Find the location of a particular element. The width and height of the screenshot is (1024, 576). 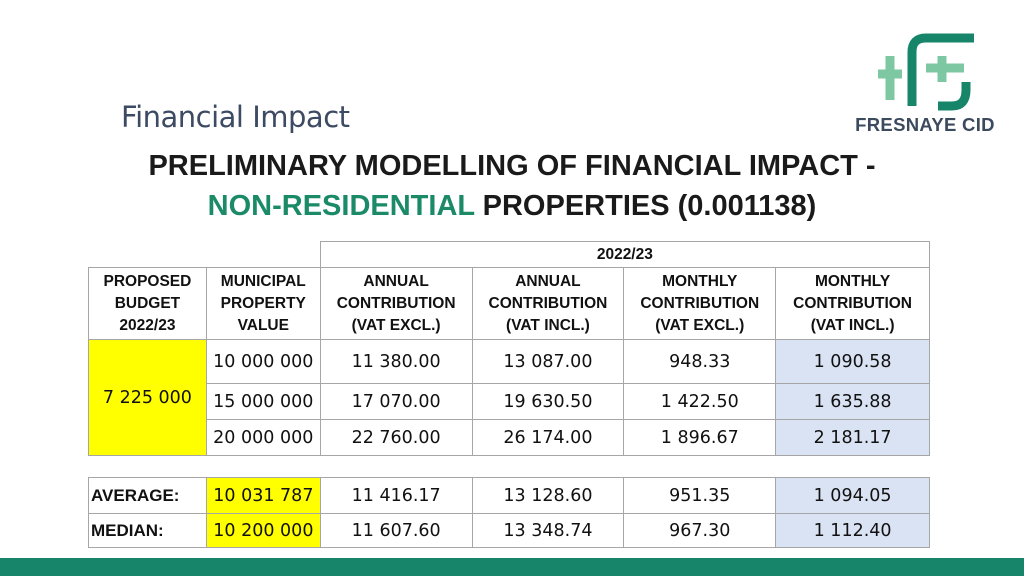

median-value-cell: 10 200 000 is located at coordinates (263, 530).